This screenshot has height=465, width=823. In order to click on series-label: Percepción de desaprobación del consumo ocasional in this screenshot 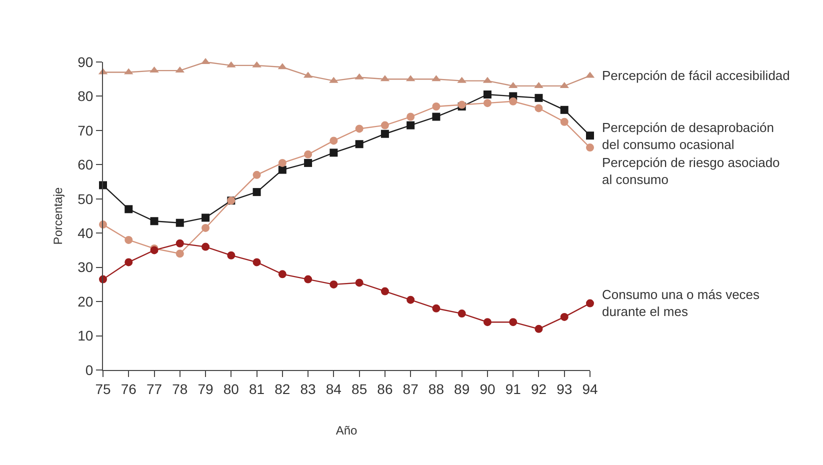, I will do `click(688, 136)`.